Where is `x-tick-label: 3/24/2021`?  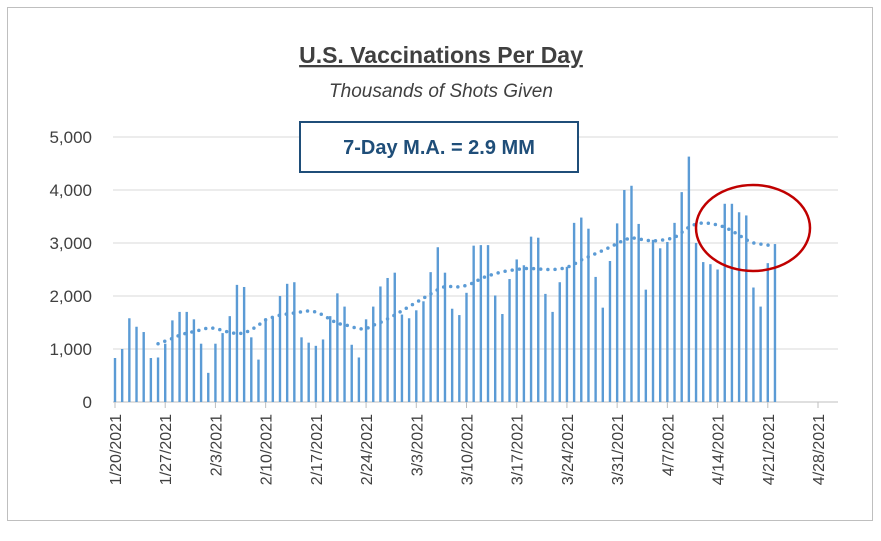 x-tick-label: 3/24/2021 is located at coordinates (568, 449).